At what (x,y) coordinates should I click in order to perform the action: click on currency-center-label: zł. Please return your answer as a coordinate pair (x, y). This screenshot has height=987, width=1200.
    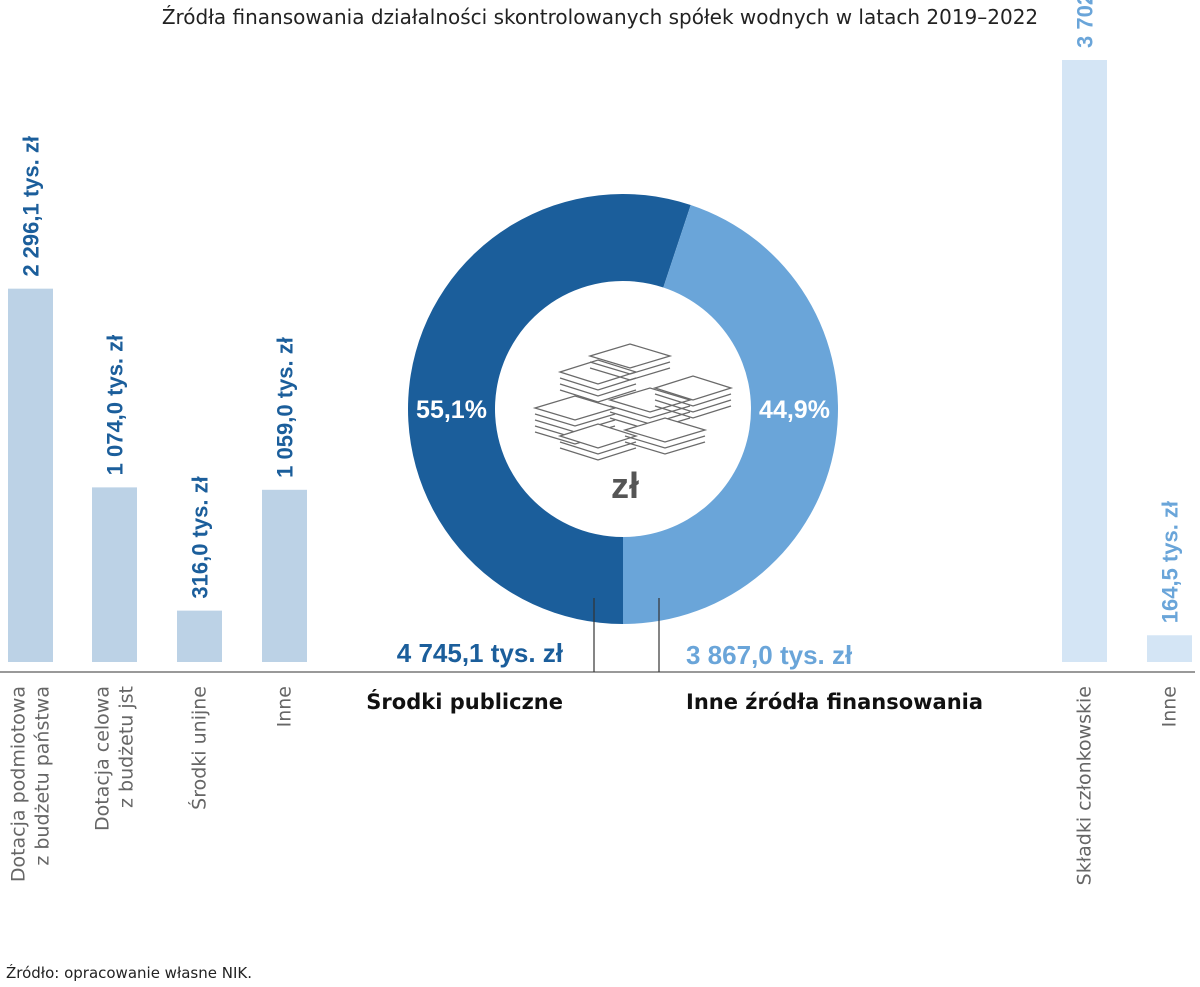
    Looking at the image, I should click on (625, 485).